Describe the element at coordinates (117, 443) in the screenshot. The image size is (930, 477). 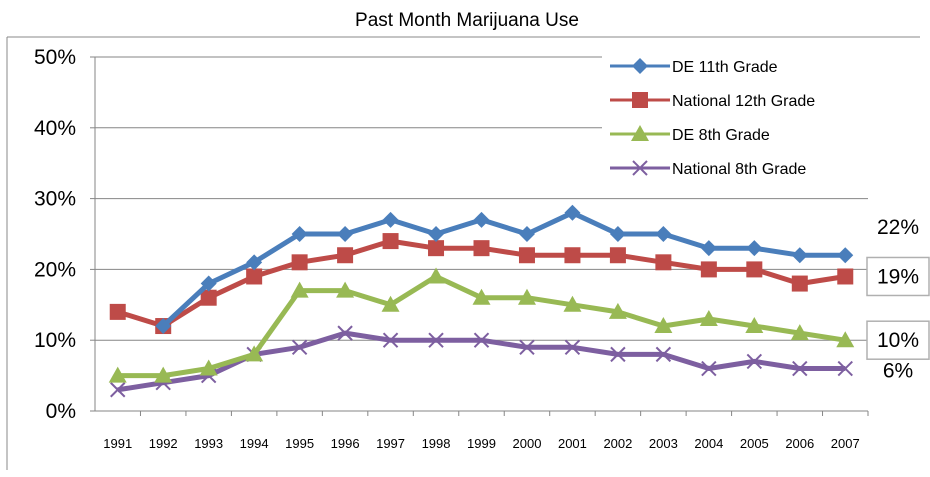
I see `x-tick-label: 1991` at that location.